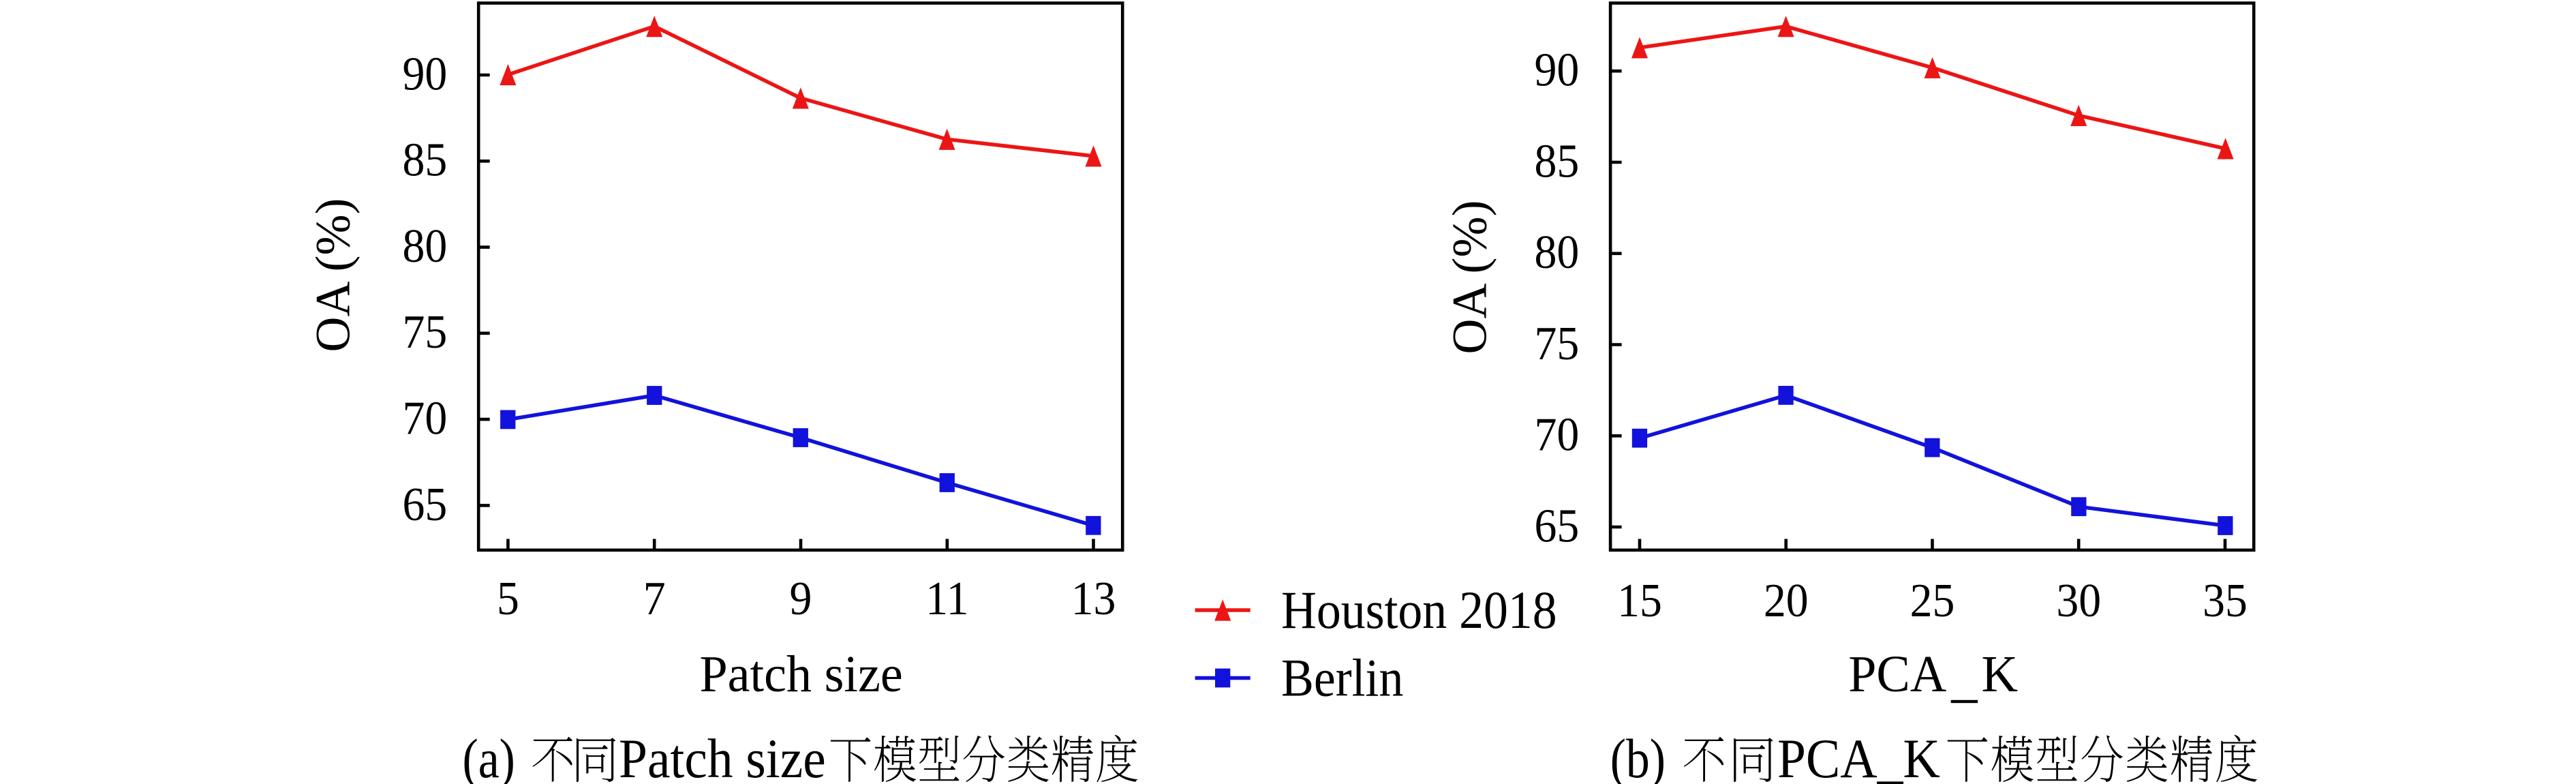 The height and width of the screenshot is (784, 2576). Describe the element at coordinates (2001, 674) in the screenshot. I see `svg-text: K` at that location.